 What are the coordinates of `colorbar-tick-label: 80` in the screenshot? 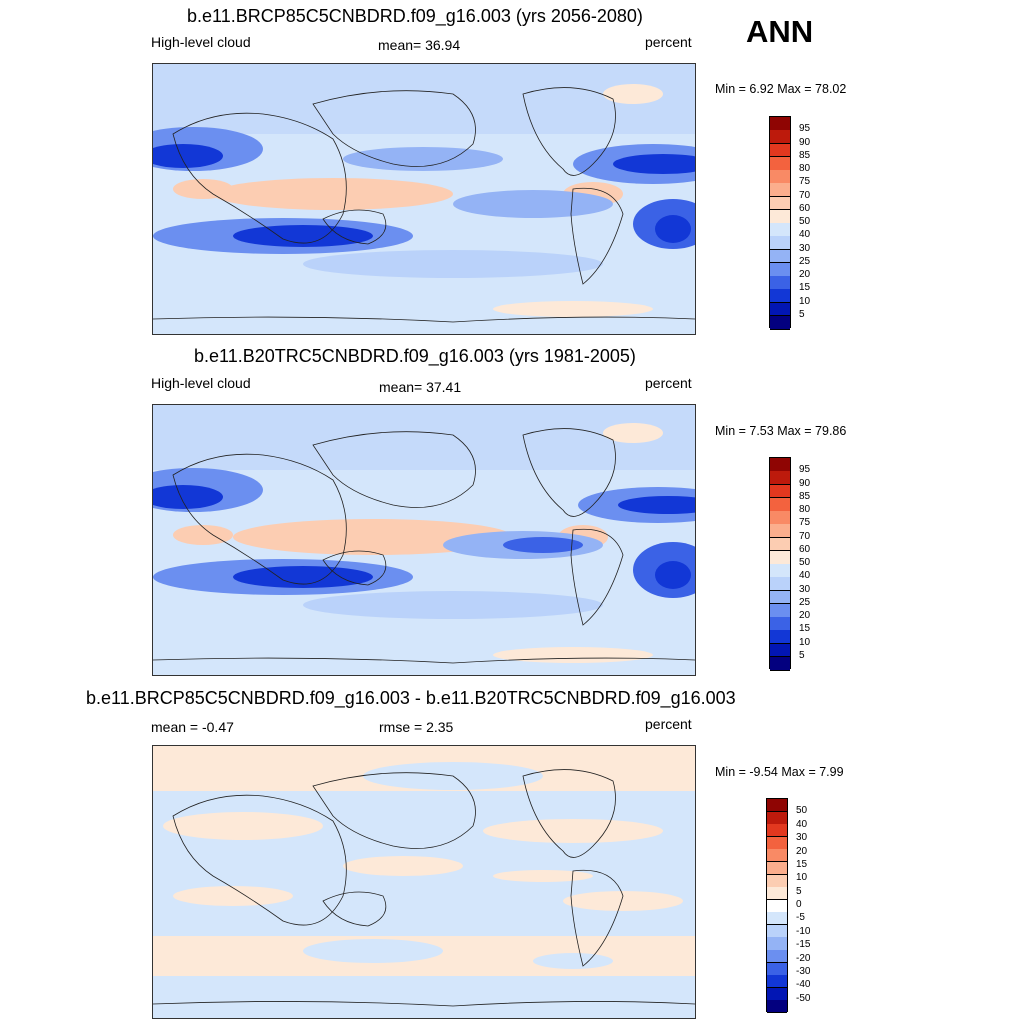 It's located at (805, 168).